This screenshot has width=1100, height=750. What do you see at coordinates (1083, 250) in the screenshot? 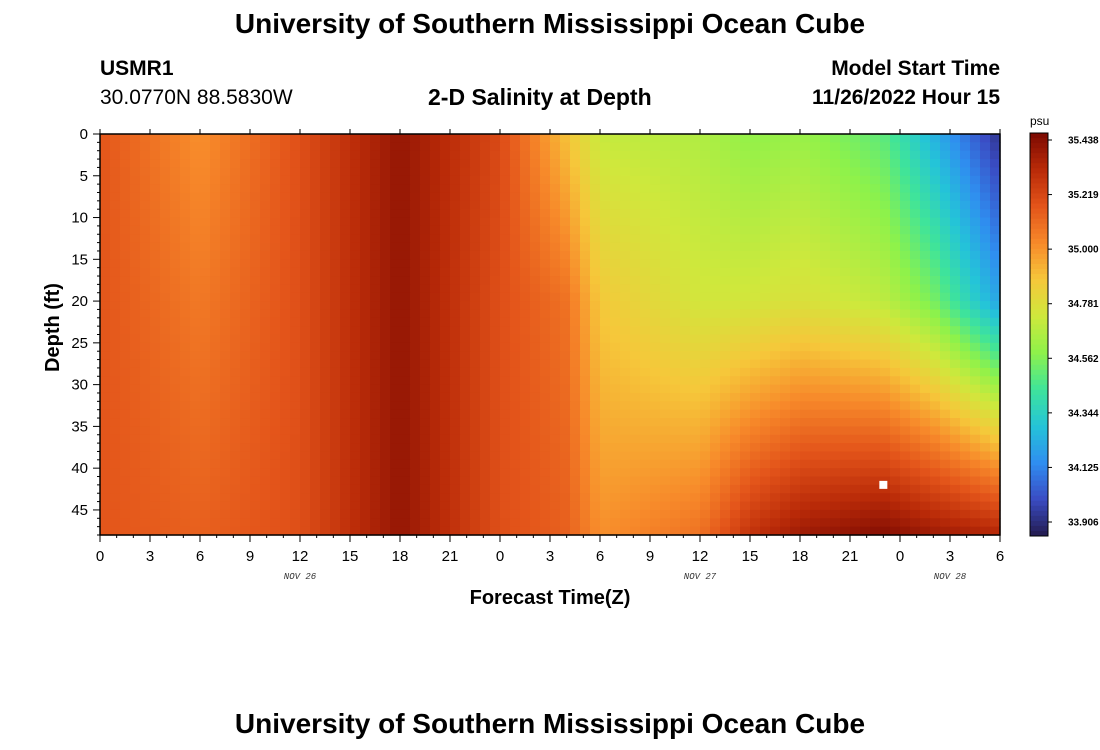
I see `colorbar-tick-label: 35.000` at bounding box center [1083, 250].